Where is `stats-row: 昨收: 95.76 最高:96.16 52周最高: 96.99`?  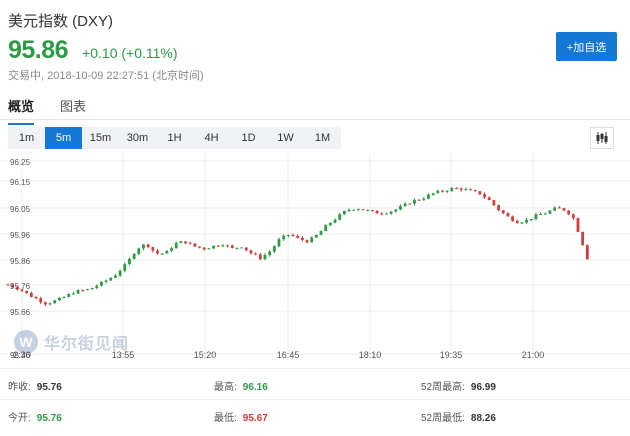
stats-row: 昨收: 95.76 最高:96.16 52周最高: 96.99 is located at coordinates (315, 383).